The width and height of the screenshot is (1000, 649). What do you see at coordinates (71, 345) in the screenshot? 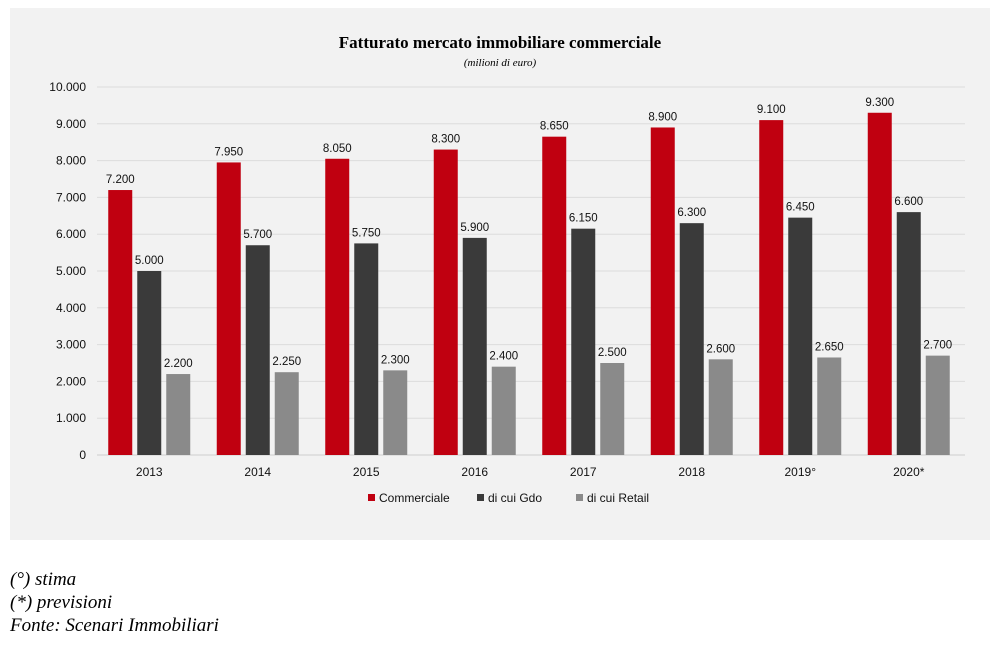
I see `y-tick-label: 3.000` at bounding box center [71, 345].